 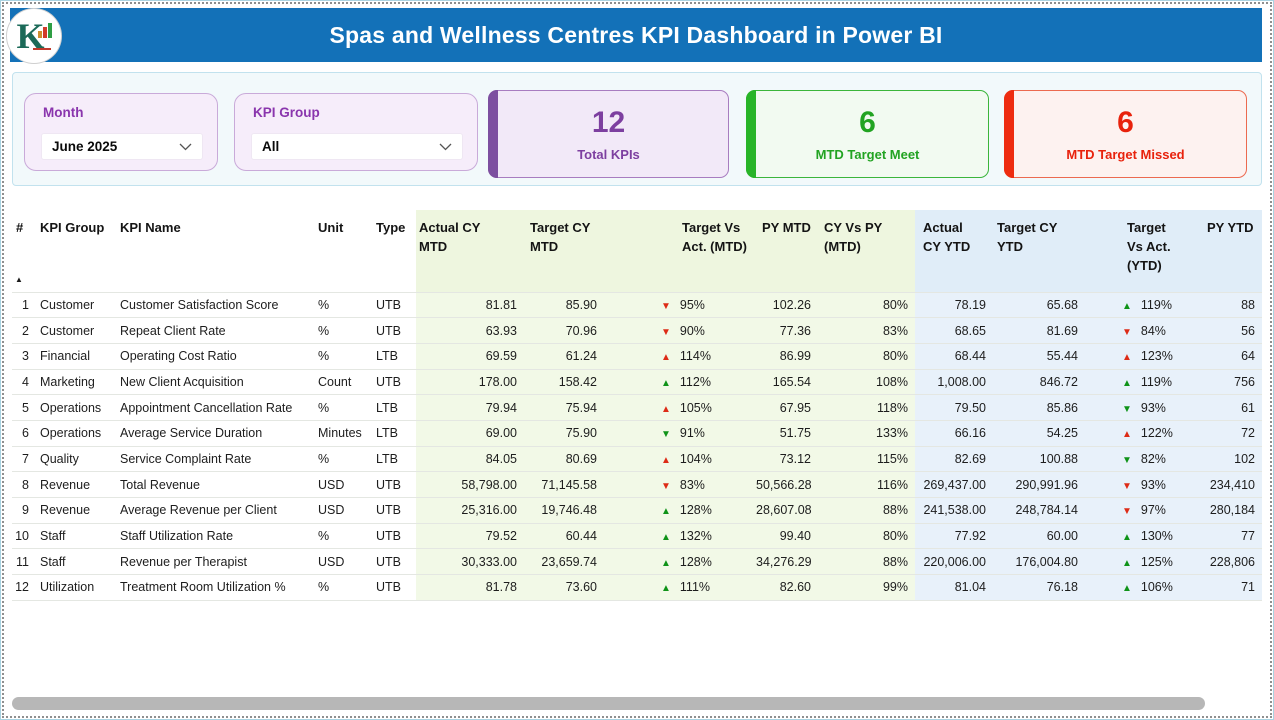 What do you see at coordinates (692, 484) in the screenshot?
I see `percent-value: 83%` at bounding box center [692, 484].